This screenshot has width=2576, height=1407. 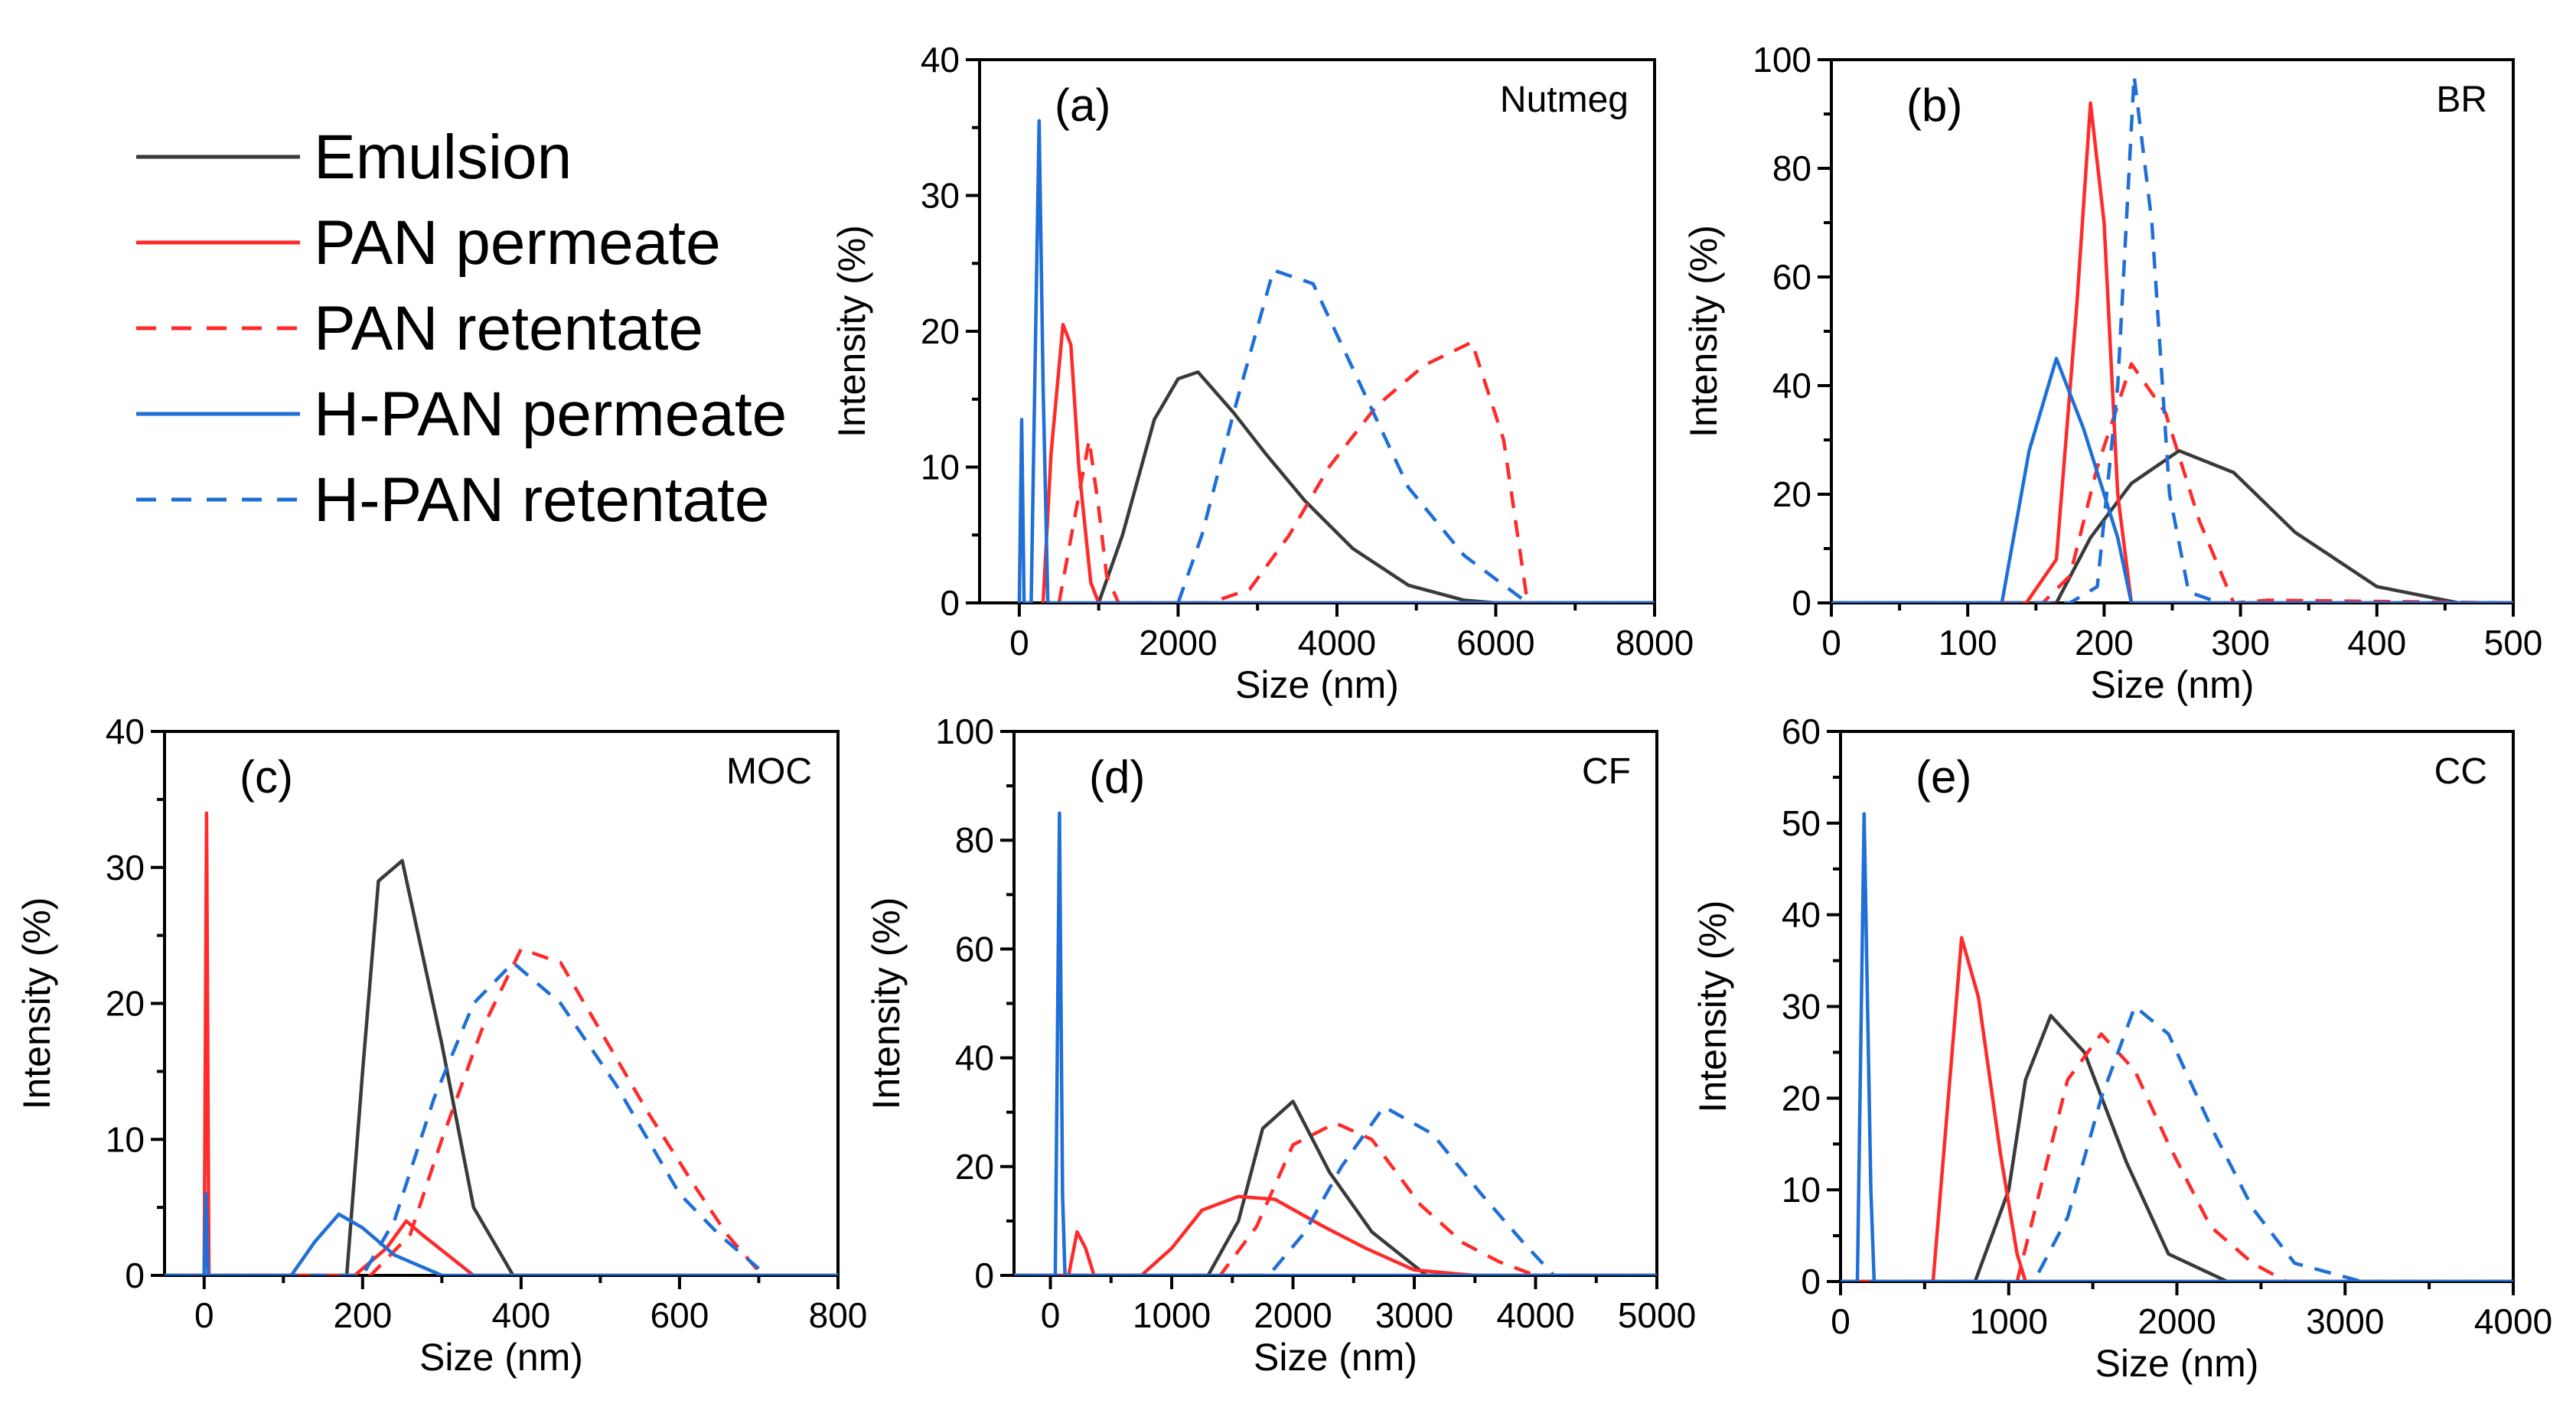 I want to click on legend-item: PAN permeate, so click(x=428, y=243).